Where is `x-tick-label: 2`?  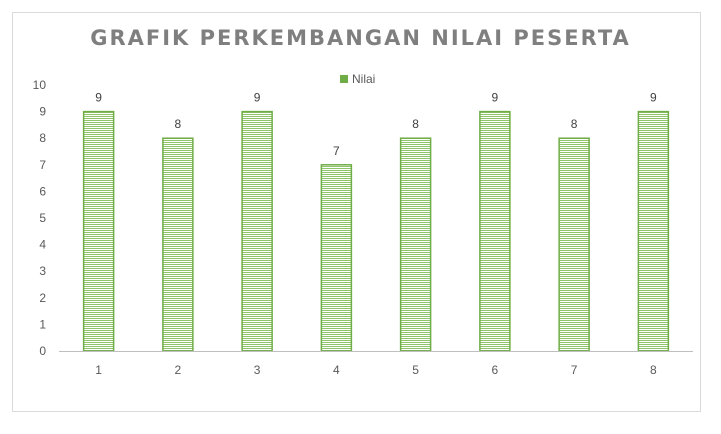 x-tick-label: 2 is located at coordinates (178, 370).